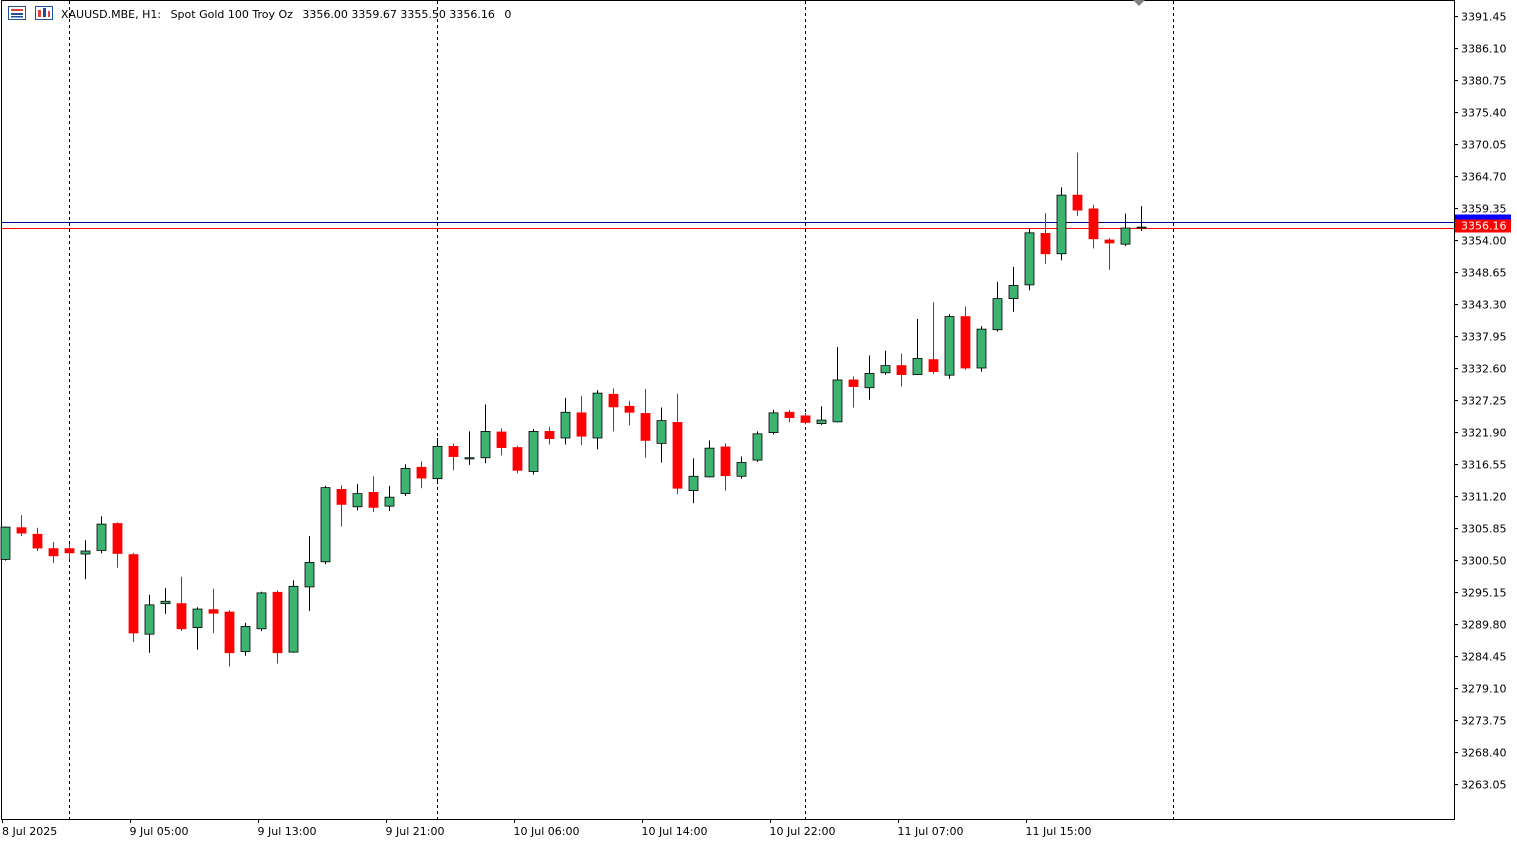 Image resolution: width=1517 pixels, height=843 pixels. Describe the element at coordinates (1484, 273) in the screenshot. I see `y-tick-label: 3348.65` at that location.